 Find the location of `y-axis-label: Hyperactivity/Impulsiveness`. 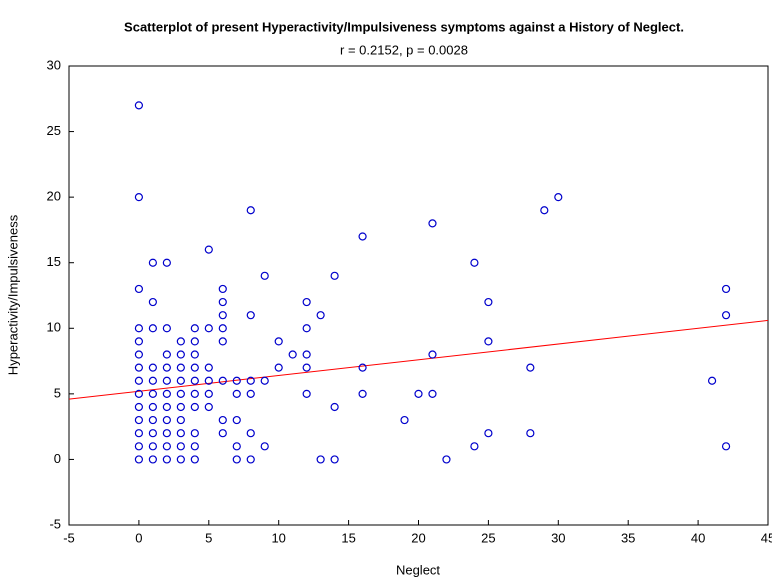

y-axis-label: Hyperactivity/Impulsiveness is located at coordinates (12, 294).